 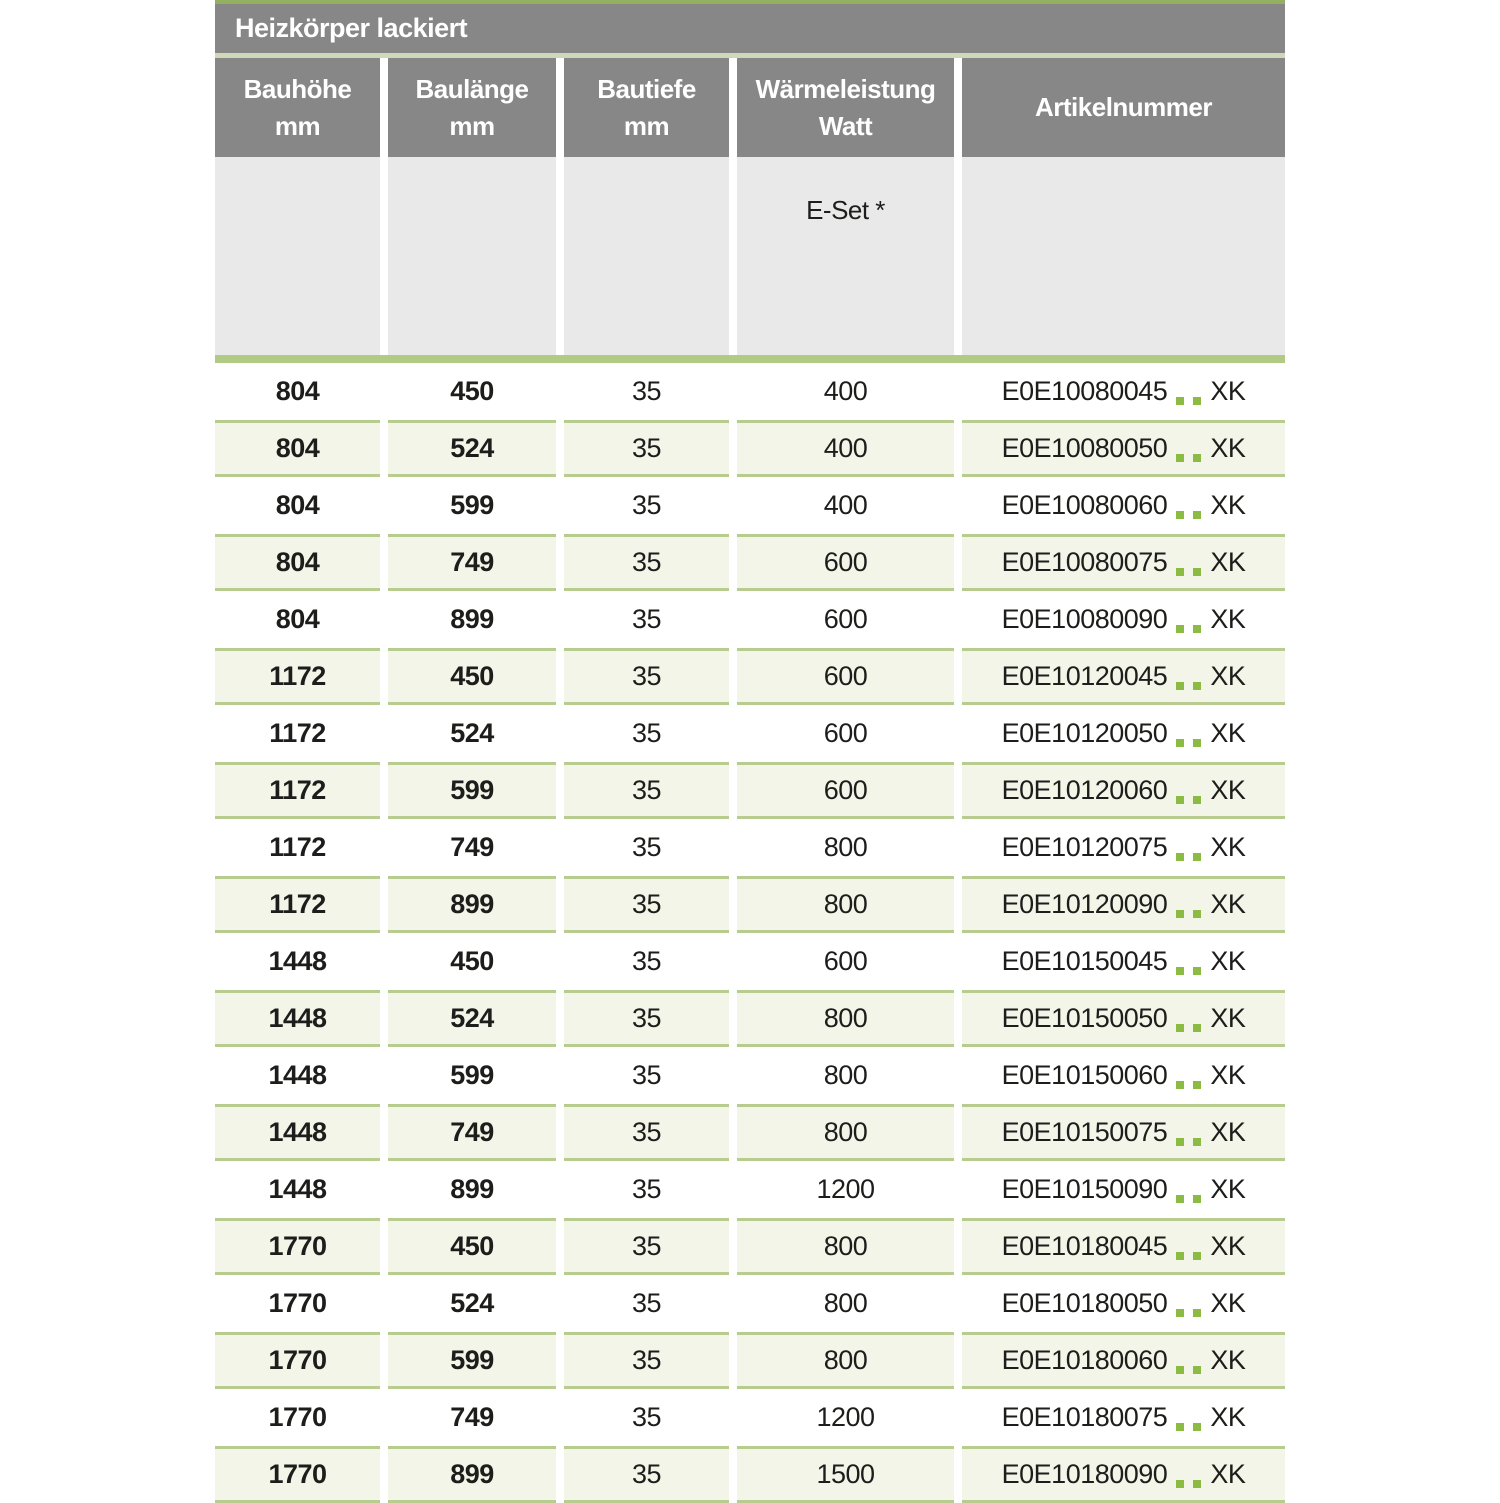 I want to click on artikelnummer: E0E10180050 XK, so click(x=1124, y=1303).